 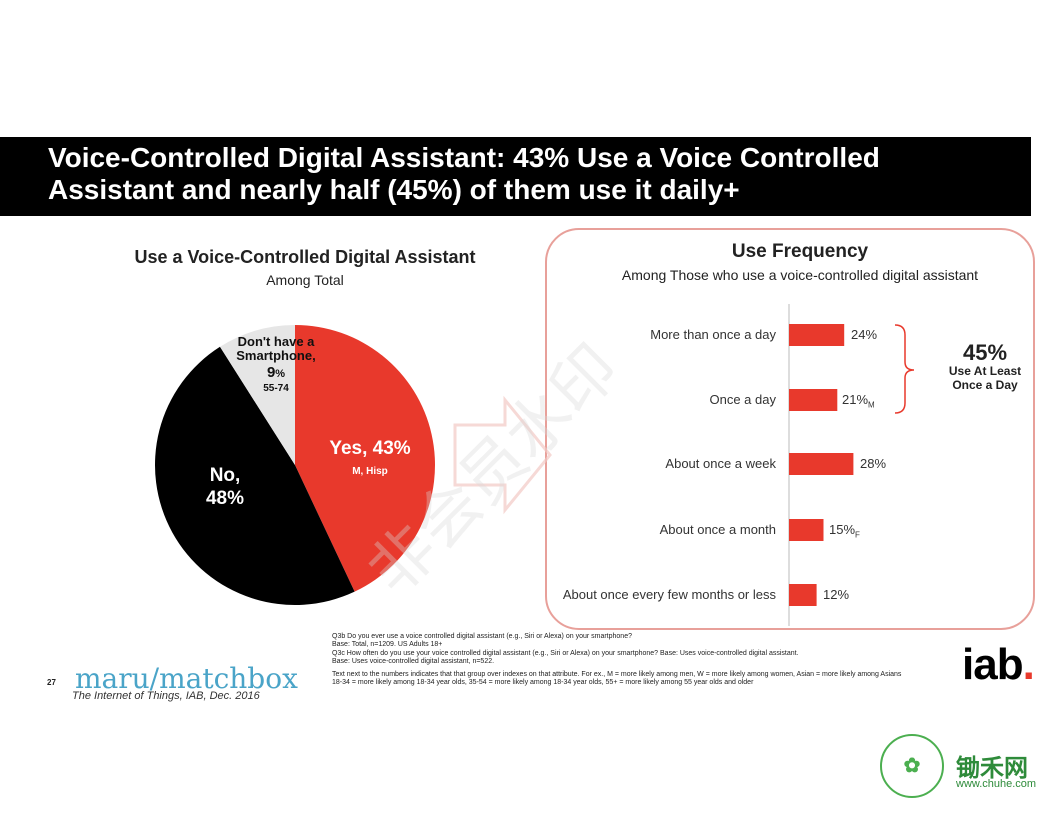 I want to click on bar-value-label: 28%, so click(x=873, y=463).